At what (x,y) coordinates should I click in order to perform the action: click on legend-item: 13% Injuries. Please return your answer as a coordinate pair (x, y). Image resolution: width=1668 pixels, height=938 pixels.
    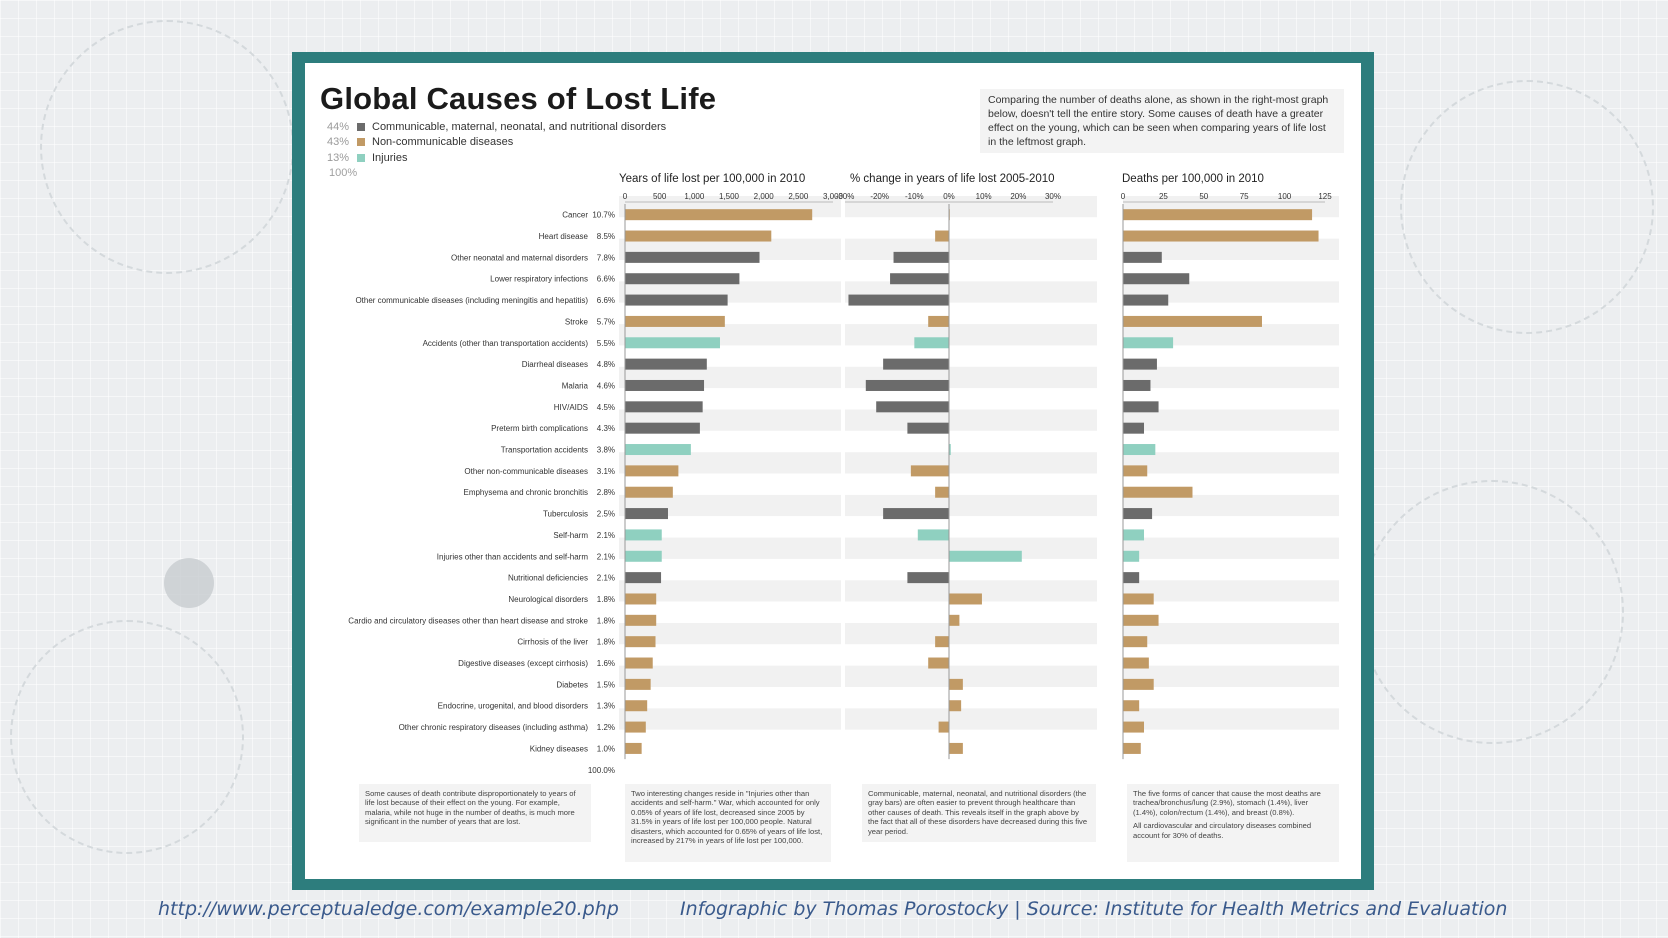
    Looking at the image, I should click on (493, 158).